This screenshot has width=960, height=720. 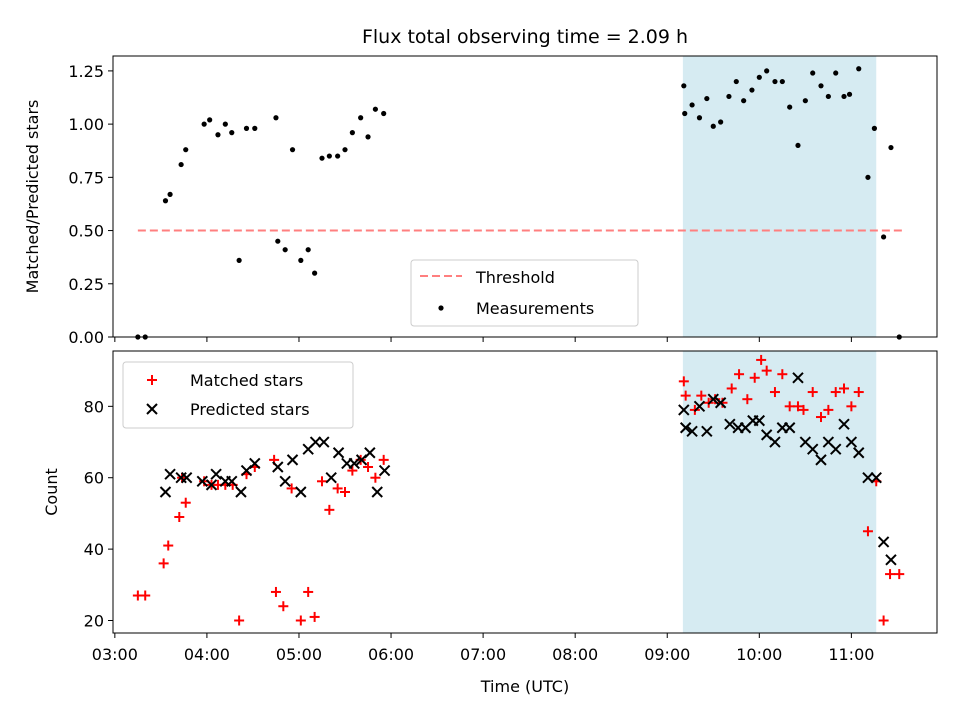 I want to click on bottom-xtick-label: 03:00, so click(x=115, y=654).